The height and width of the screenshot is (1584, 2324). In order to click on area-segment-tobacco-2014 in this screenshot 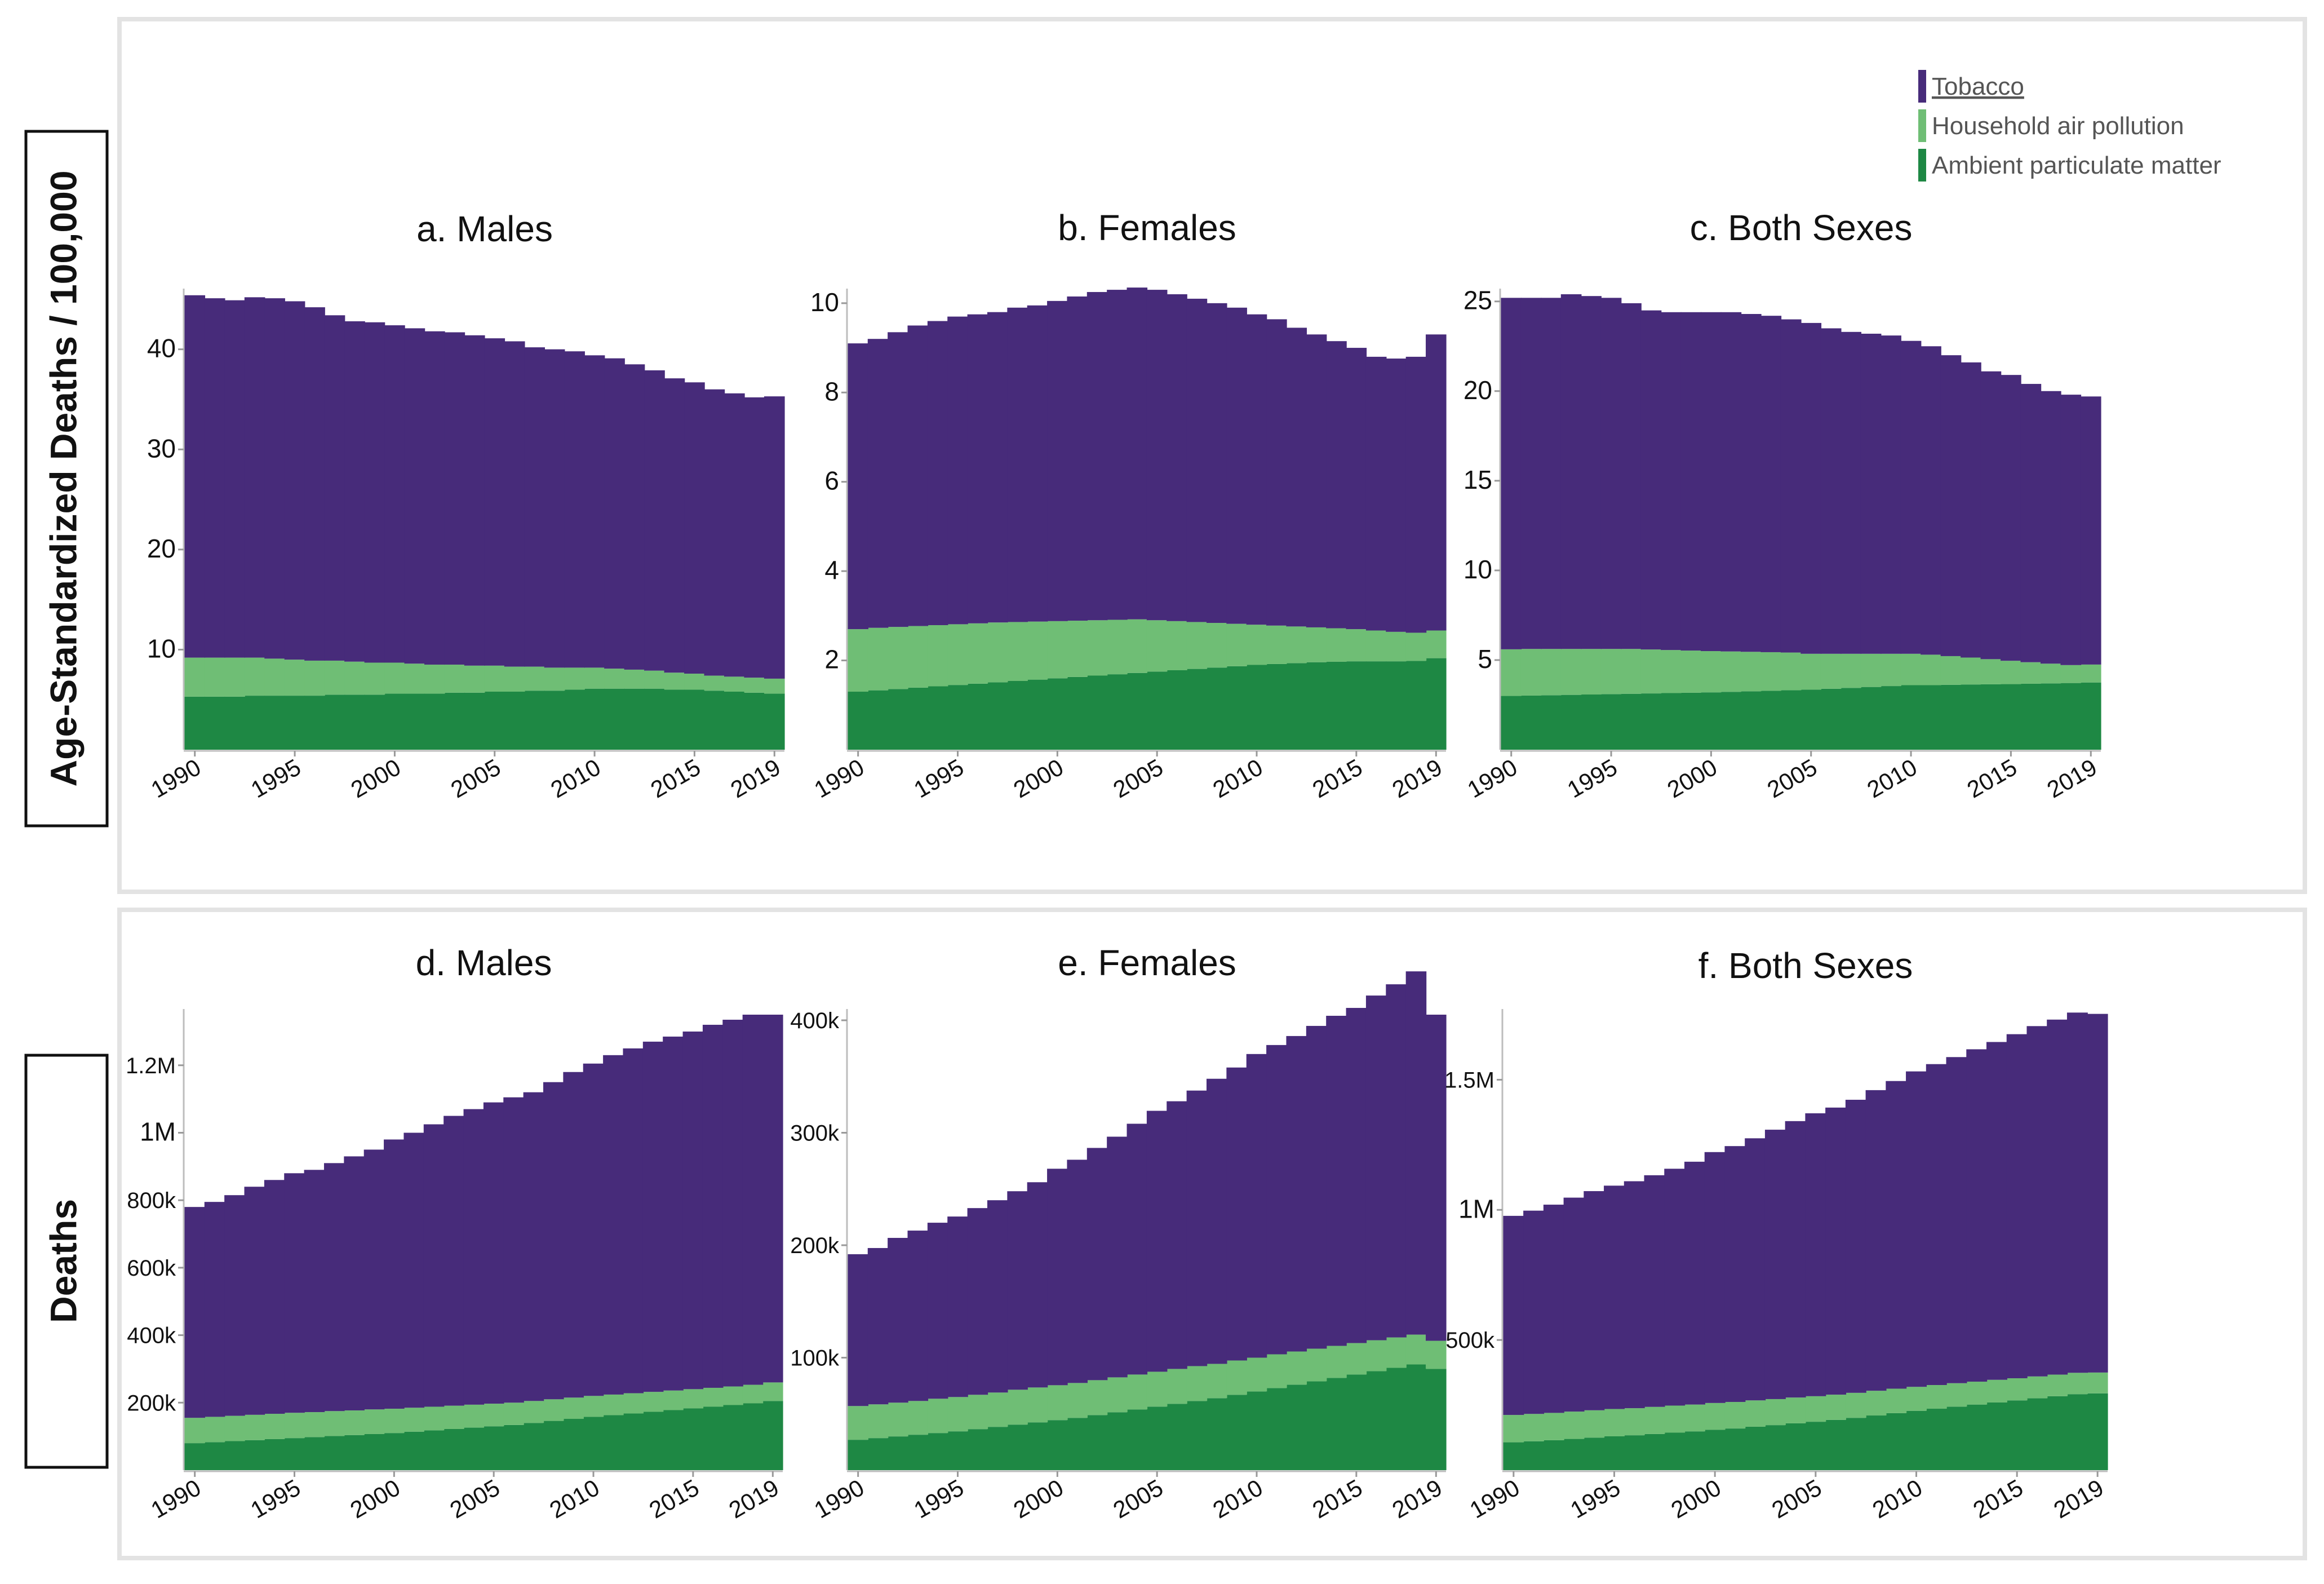, I will do `click(674, 525)`.